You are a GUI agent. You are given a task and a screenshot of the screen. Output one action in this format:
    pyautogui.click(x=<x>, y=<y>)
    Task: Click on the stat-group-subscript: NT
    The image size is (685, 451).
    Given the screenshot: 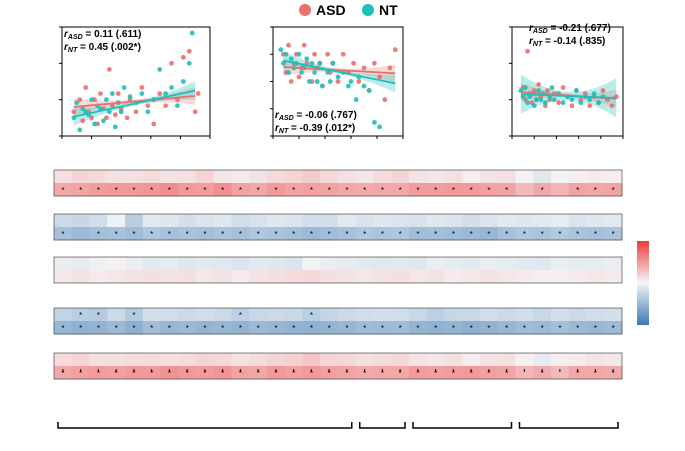 What is the action you would take?
    pyautogui.click(x=284, y=131)
    